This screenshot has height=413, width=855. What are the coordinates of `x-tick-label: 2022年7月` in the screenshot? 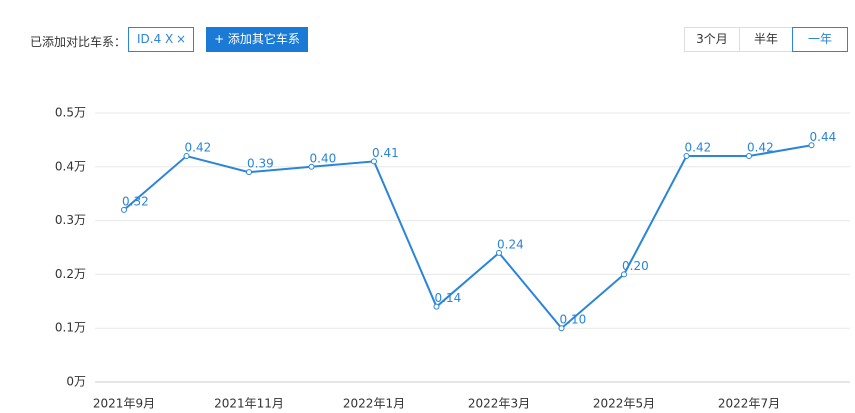 It's located at (749, 404).